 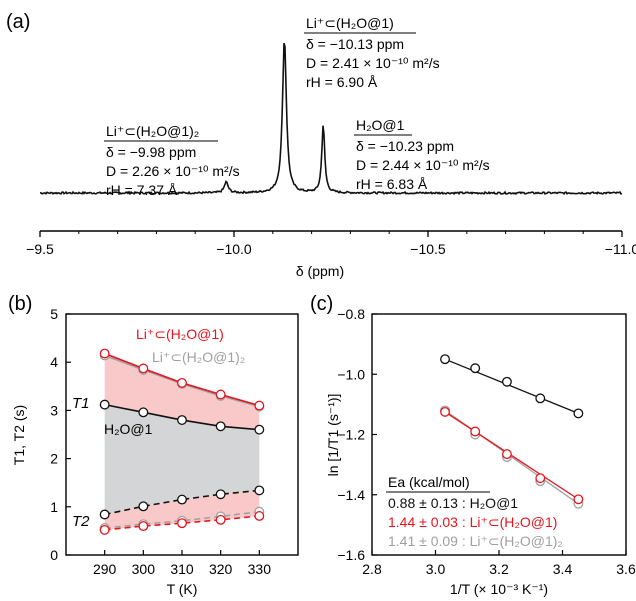 What do you see at coordinates (234, 249) in the screenshot?
I see `panel-a-x-tick-label: −10.0` at bounding box center [234, 249].